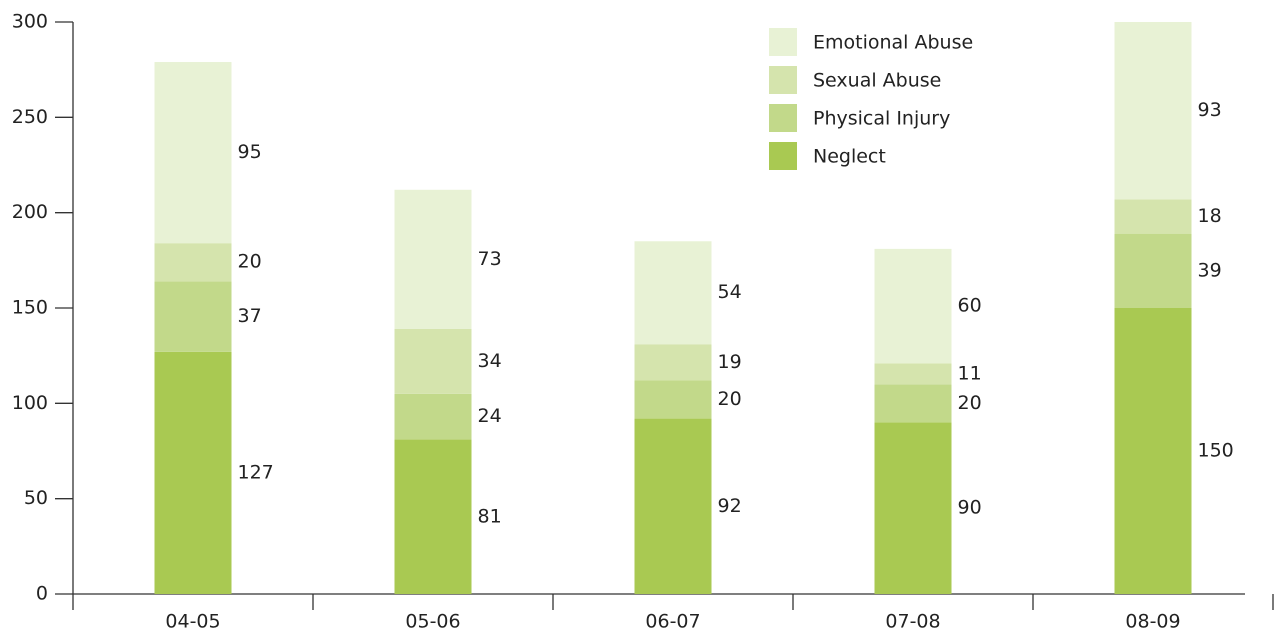  I want to click on y-tick-label: 300, so click(30, 22).